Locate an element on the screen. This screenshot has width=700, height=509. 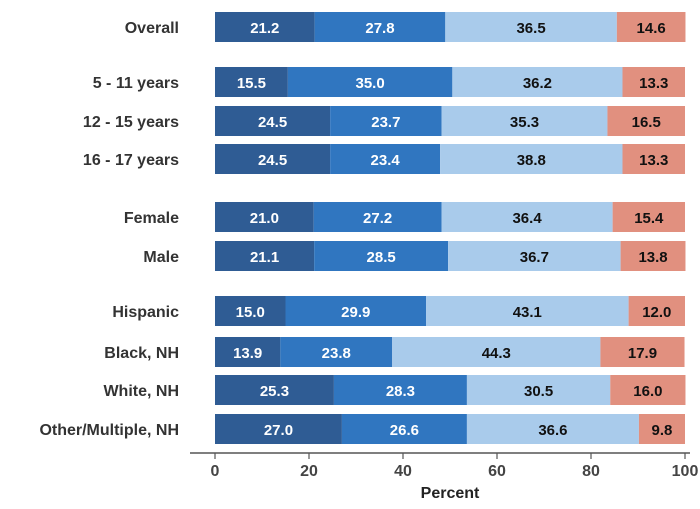
data-label: 36.7 is located at coordinates (534, 257).